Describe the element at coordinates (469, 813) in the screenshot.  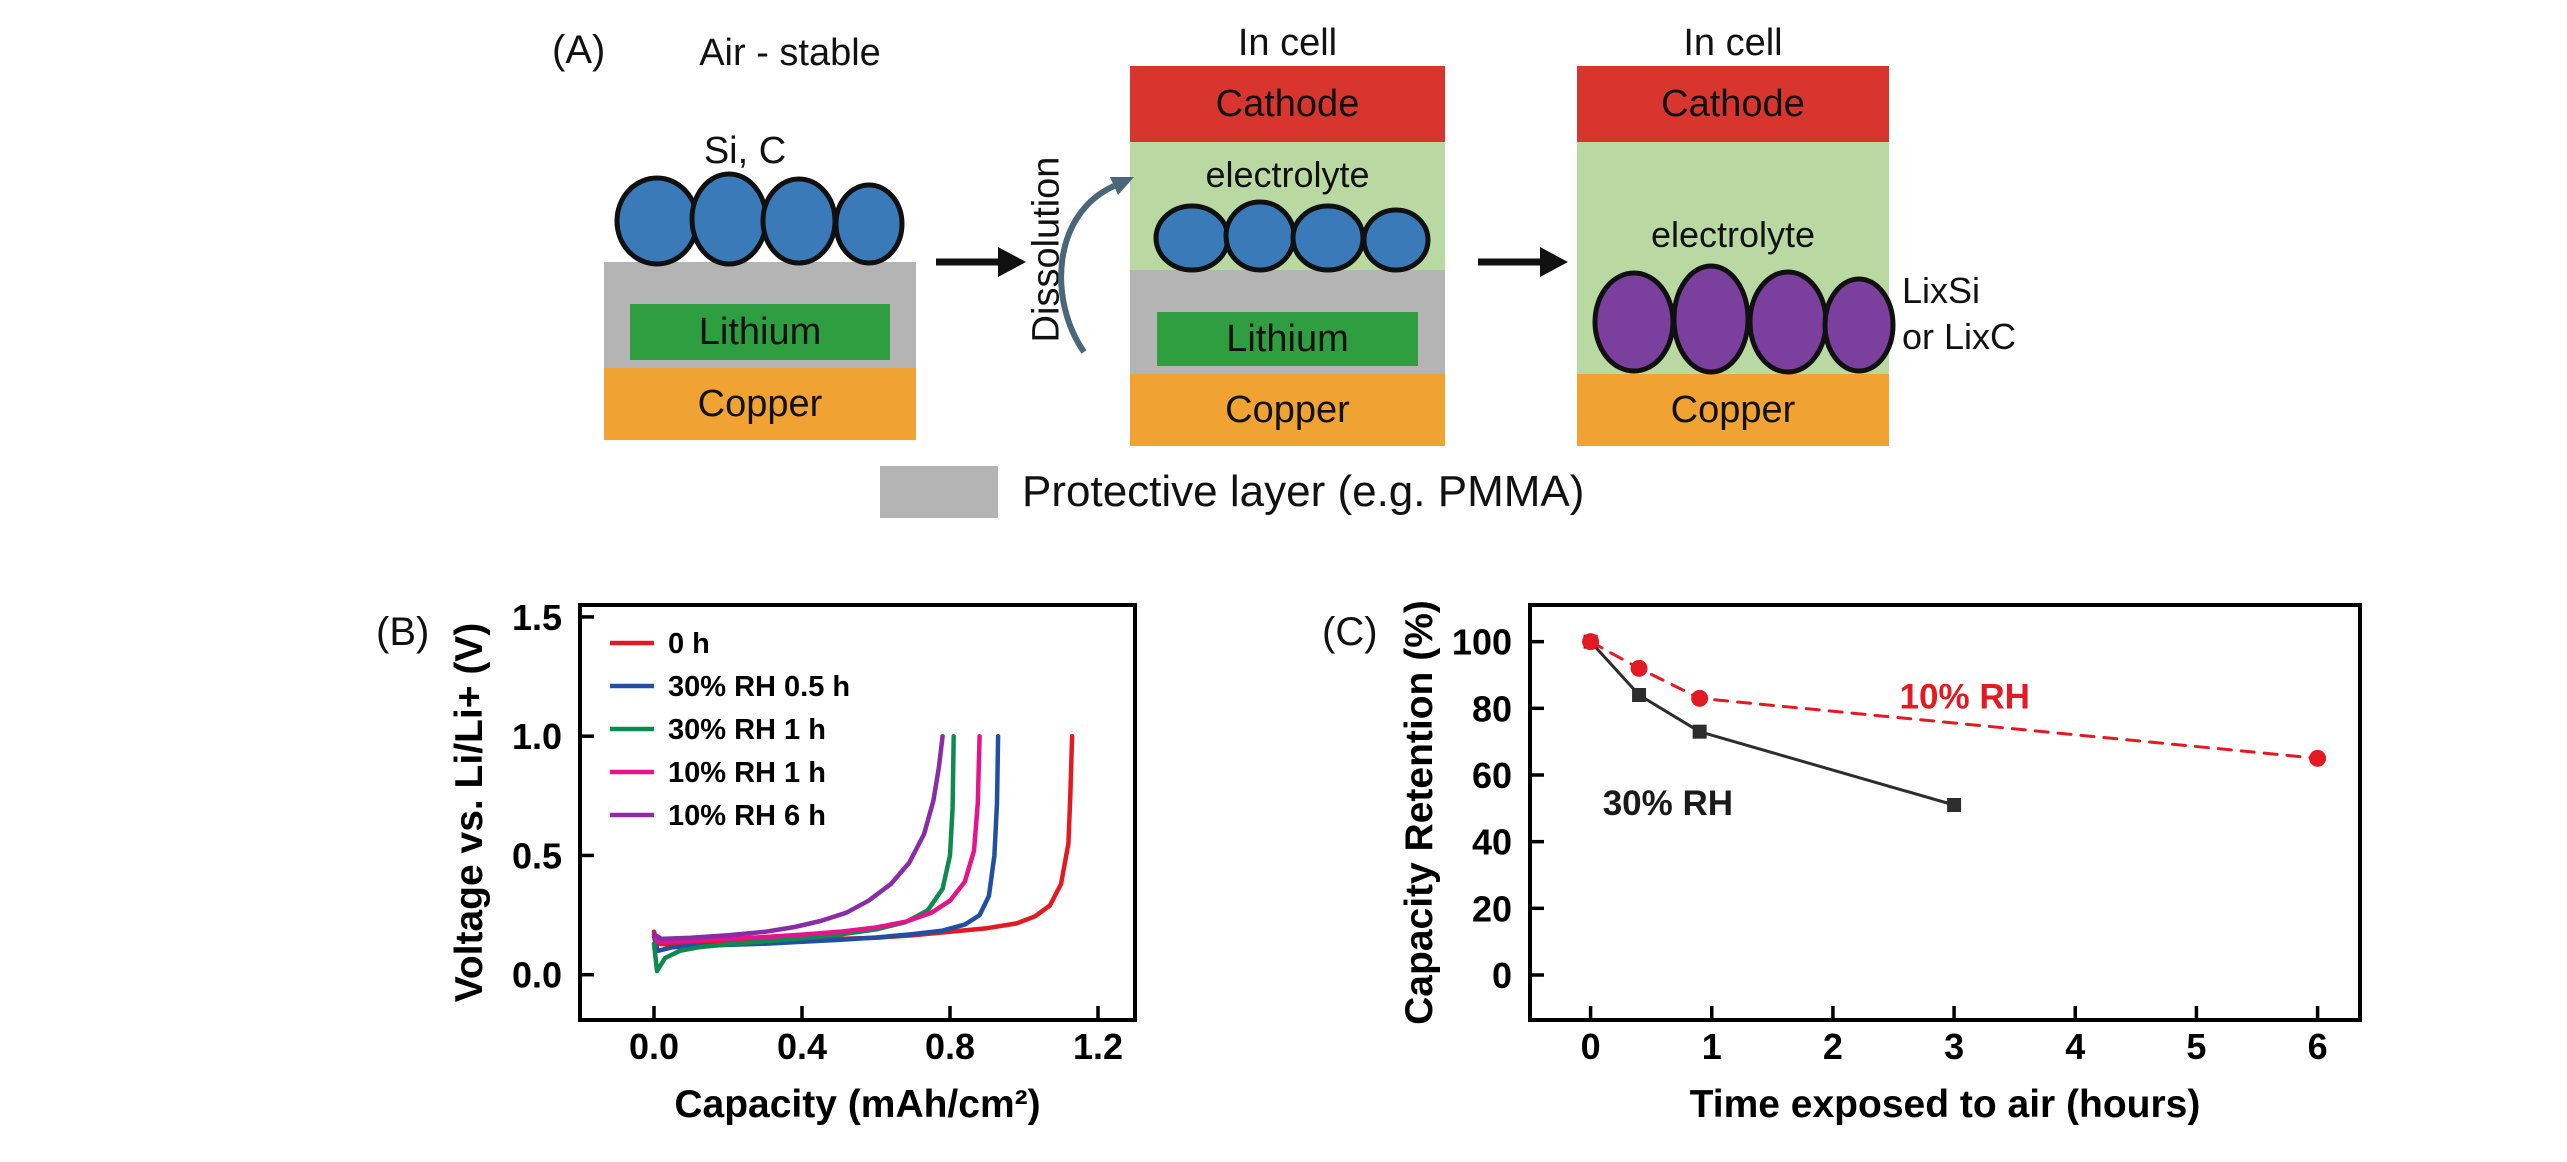
I see `svg-text: Voltage vs. Li/Li+ (V)` at that location.